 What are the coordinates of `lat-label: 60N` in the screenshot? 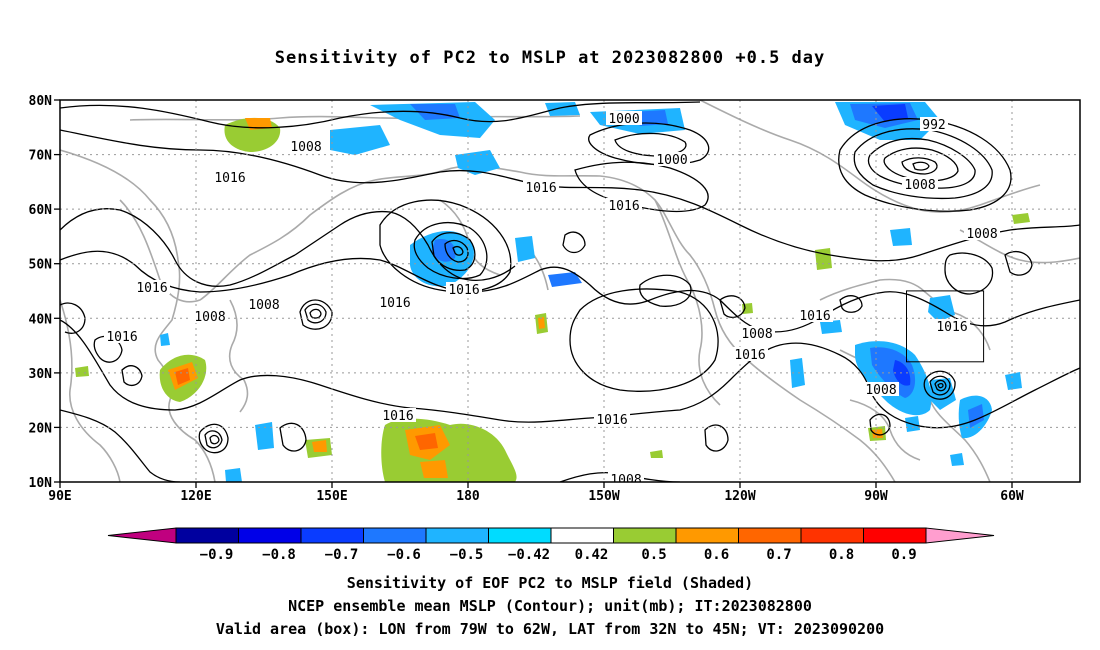 It's located at (41, 210).